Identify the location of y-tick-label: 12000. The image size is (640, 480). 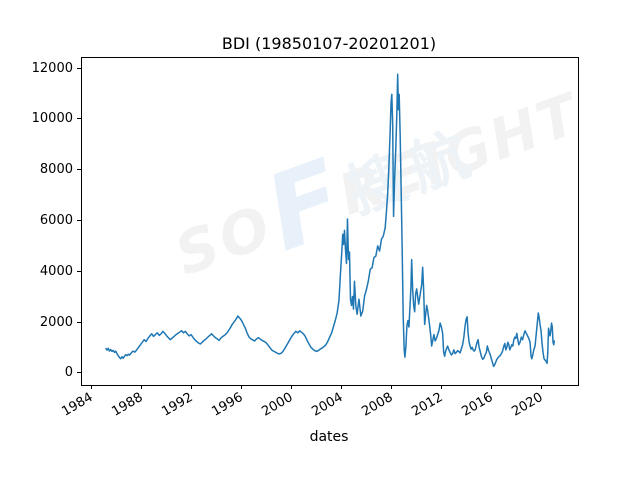
(52, 68).